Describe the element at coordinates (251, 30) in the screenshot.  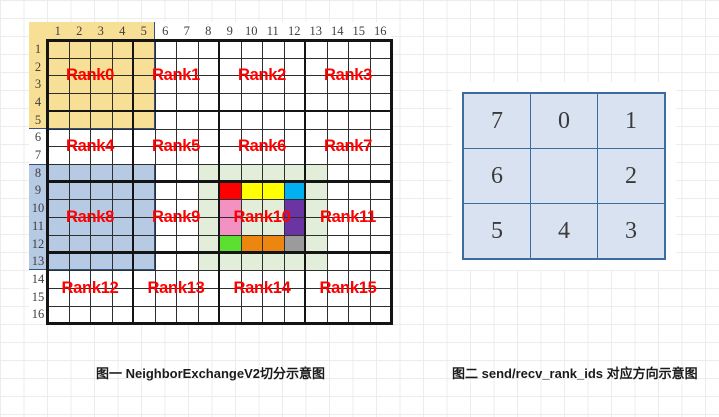
I see `column-header-label: 10` at that location.